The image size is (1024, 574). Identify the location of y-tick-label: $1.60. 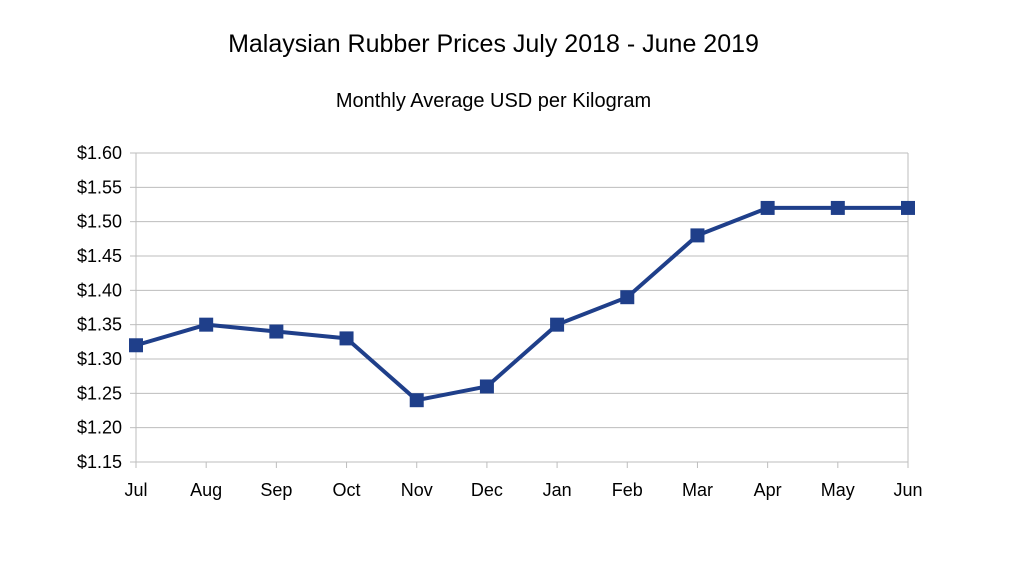
(99, 153).